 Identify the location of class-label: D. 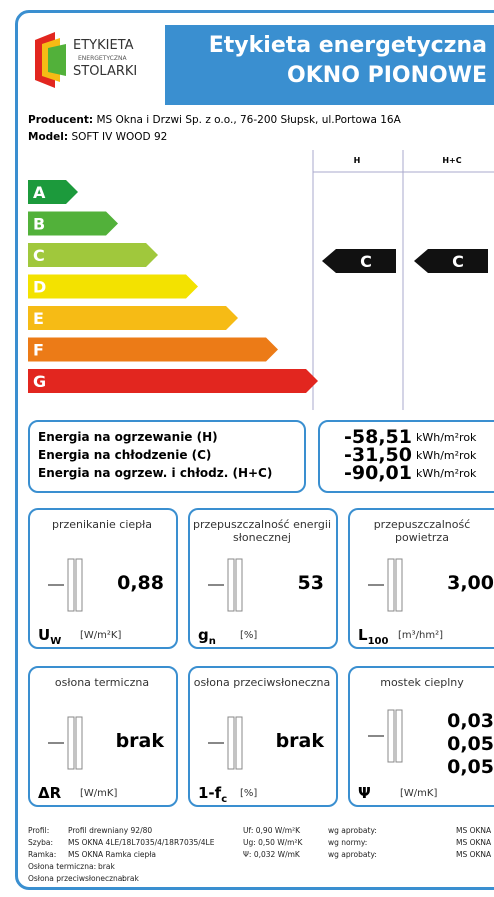
(39, 287).